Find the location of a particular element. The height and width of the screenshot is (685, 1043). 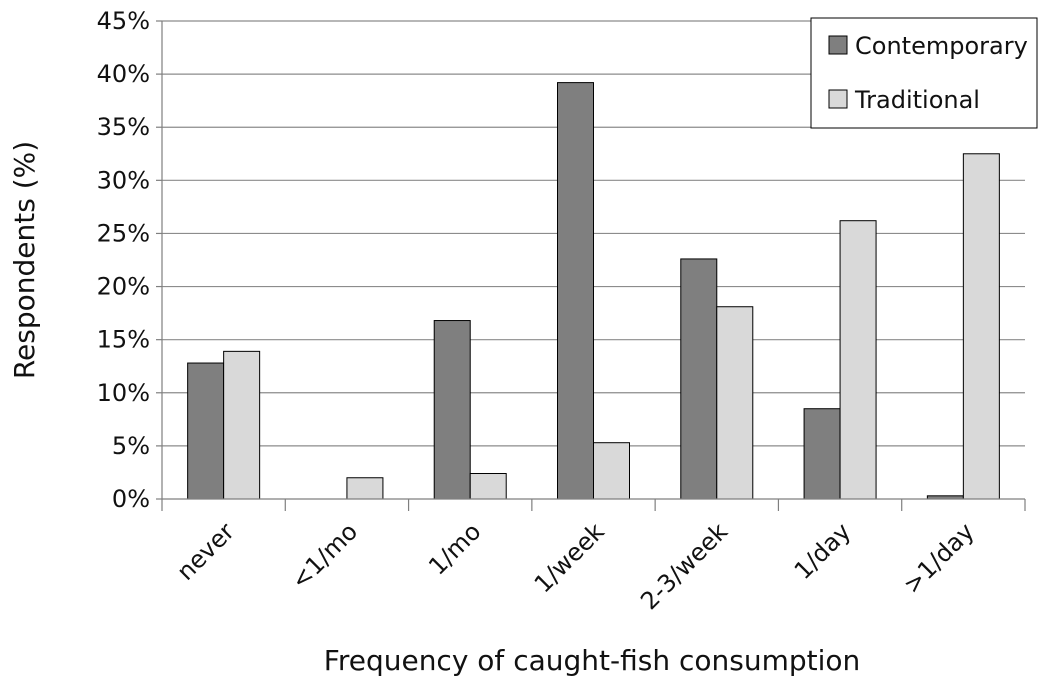

y-tick-label: 0% is located at coordinates (131, 499).